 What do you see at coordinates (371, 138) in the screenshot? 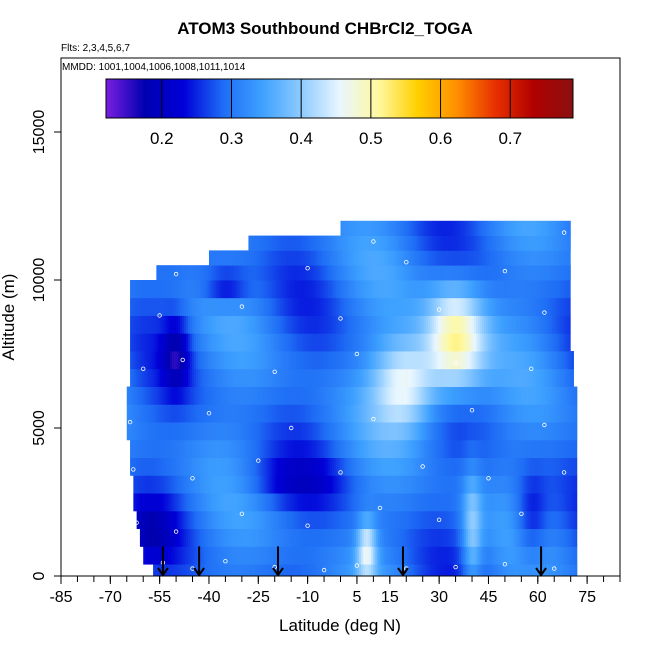
I see `colorbar-tick-label: 0.5` at bounding box center [371, 138].